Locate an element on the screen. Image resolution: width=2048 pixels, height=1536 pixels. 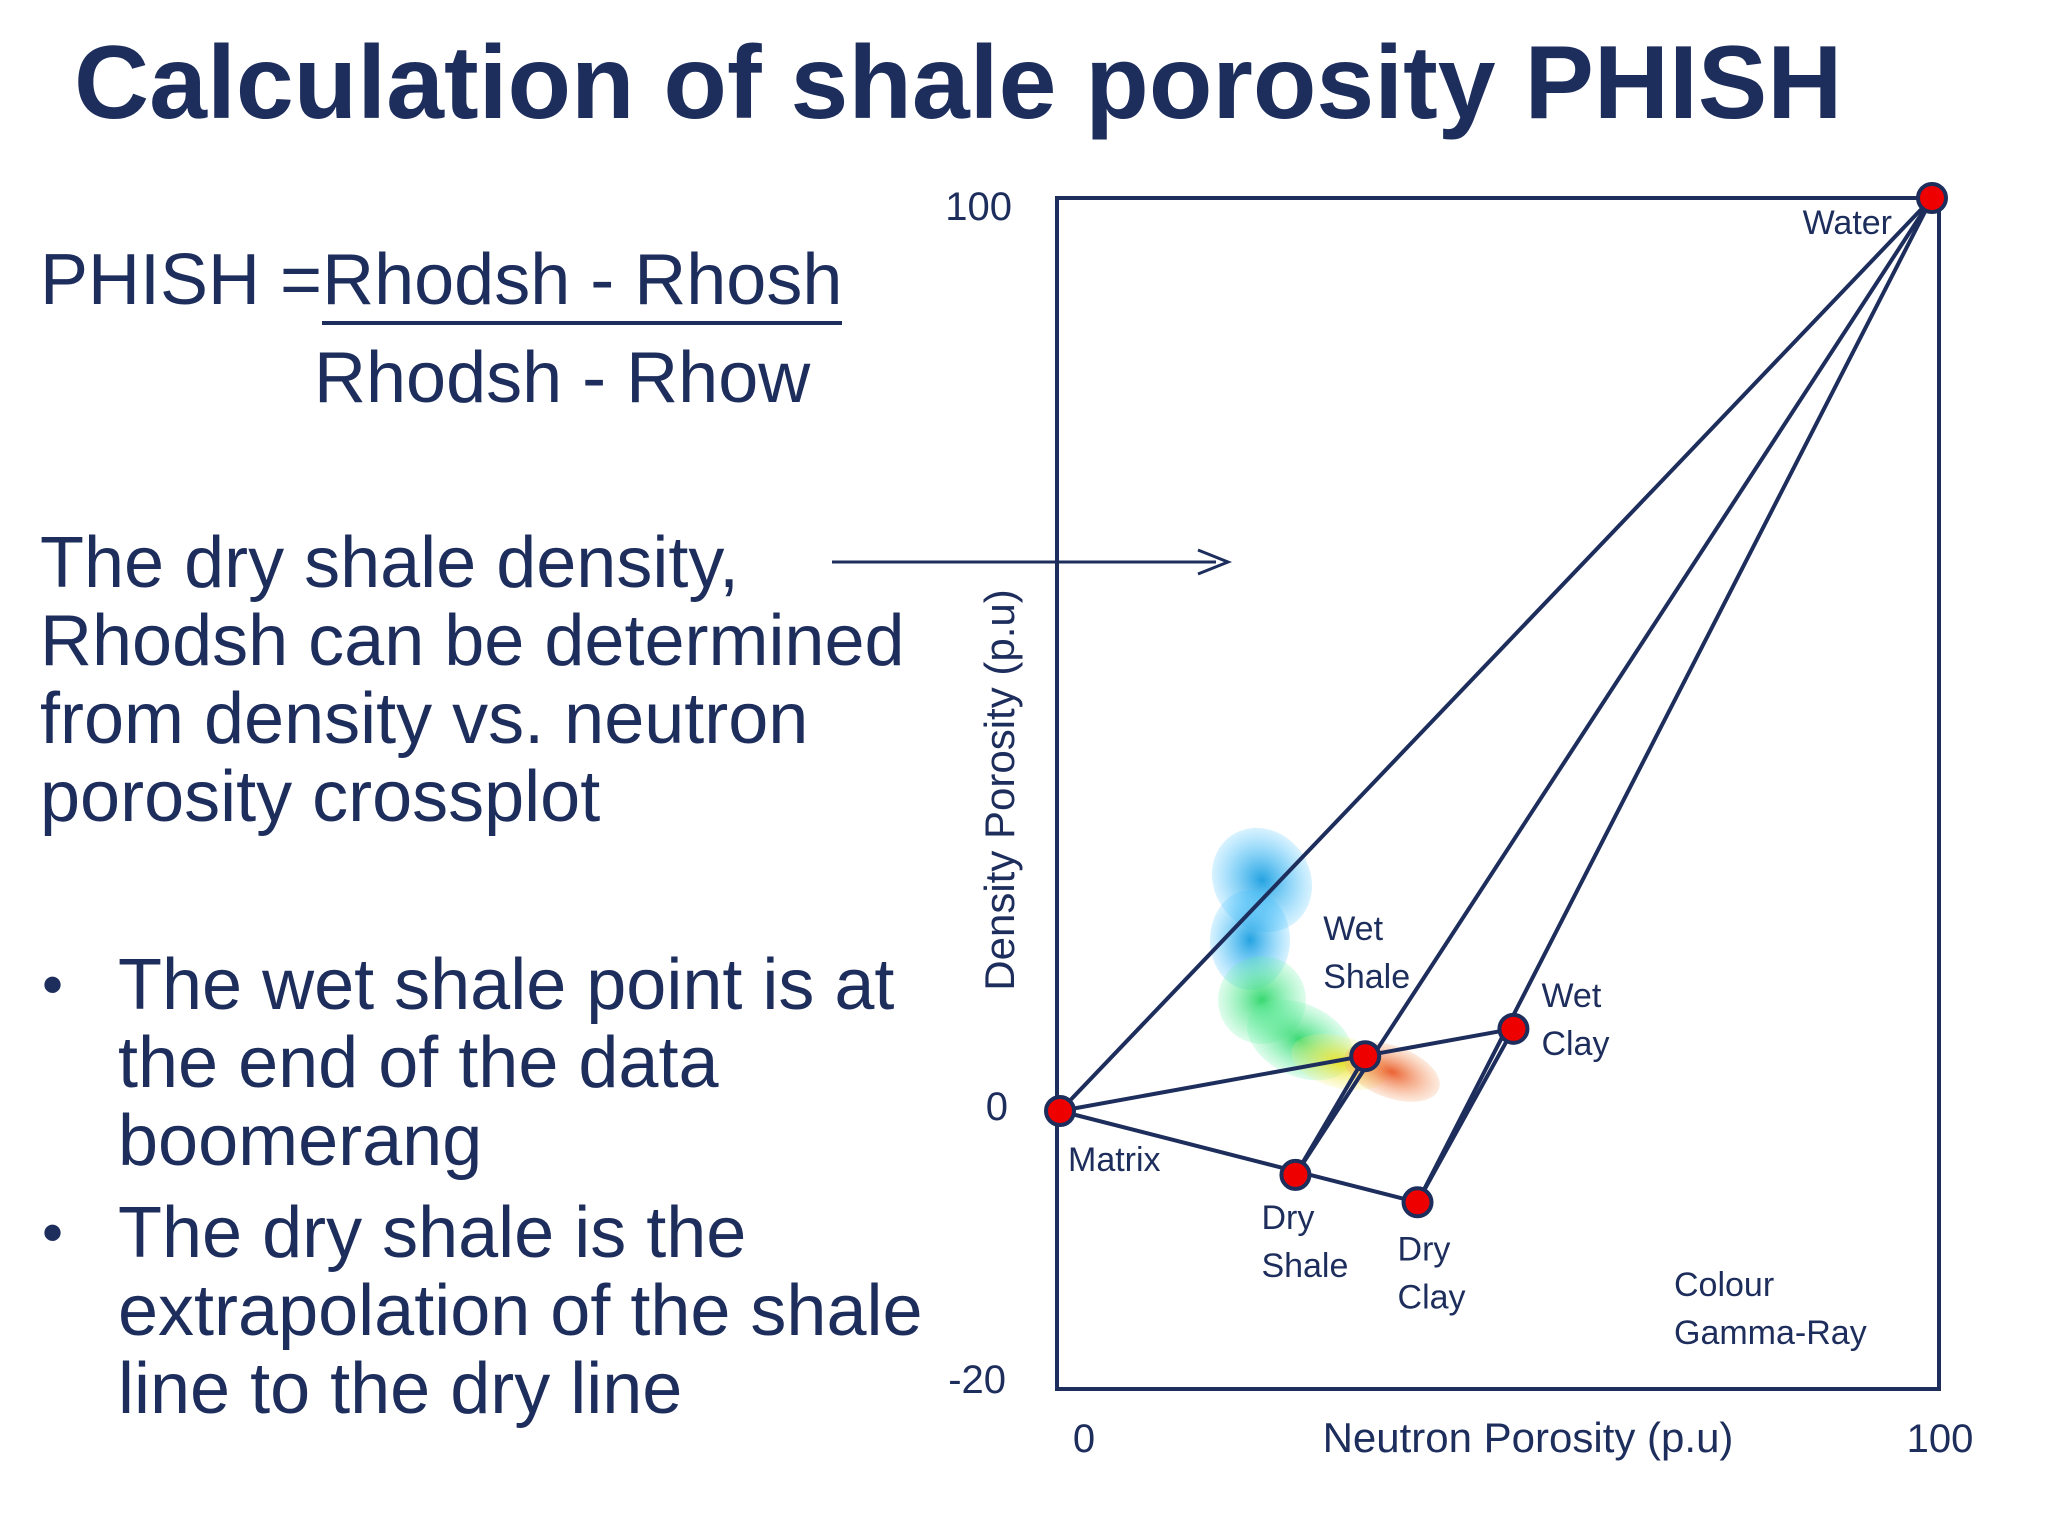
phish-formula: PHISH = Rhodsh - Rhosh Rhodsh - Rhow is located at coordinates (441, 325).